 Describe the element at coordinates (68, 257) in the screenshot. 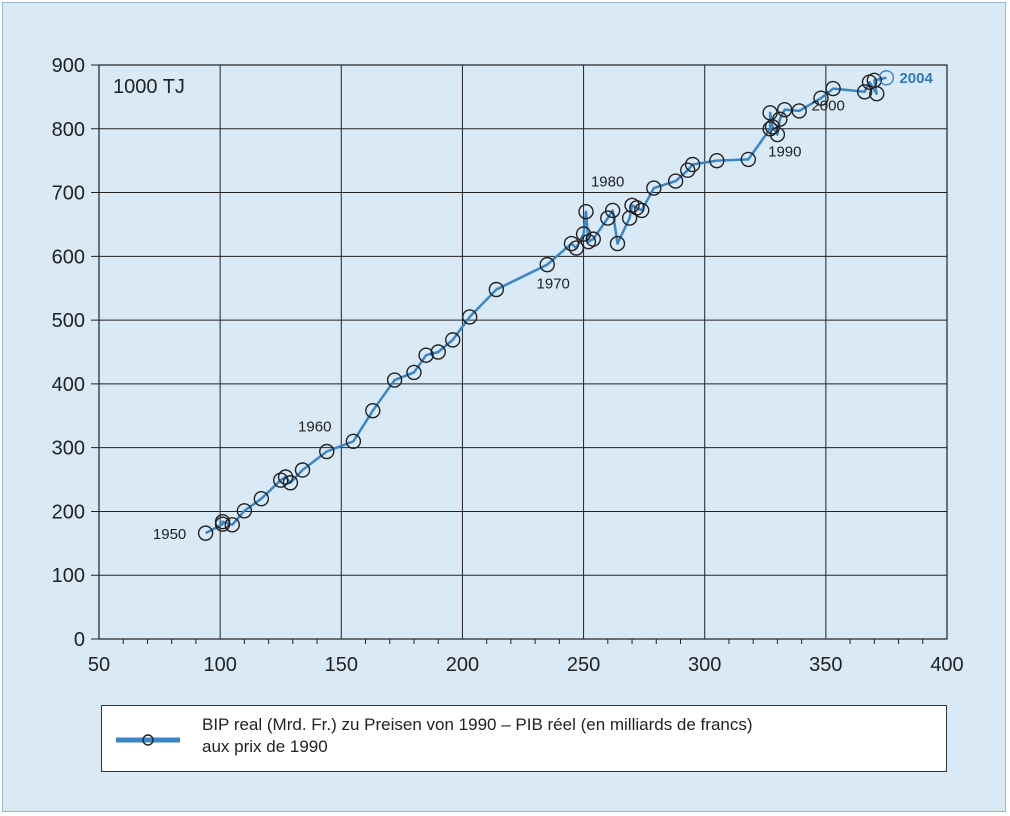

I see `y-tick-label: 600` at that location.